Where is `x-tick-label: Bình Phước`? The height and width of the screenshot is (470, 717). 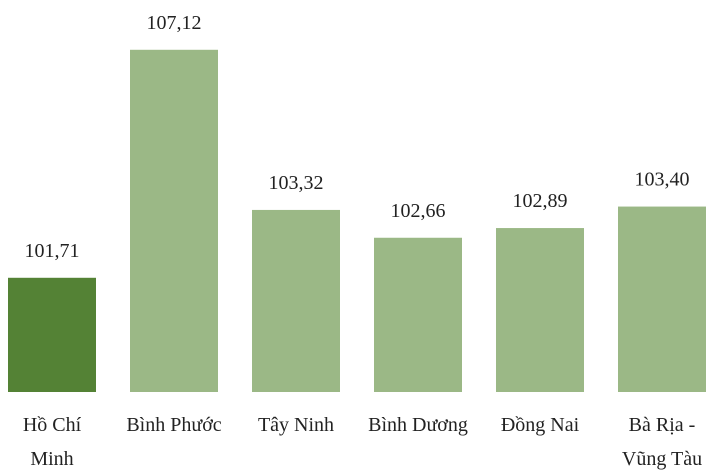
x-tick-label: Bình Phước is located at coordinates (174, 425).